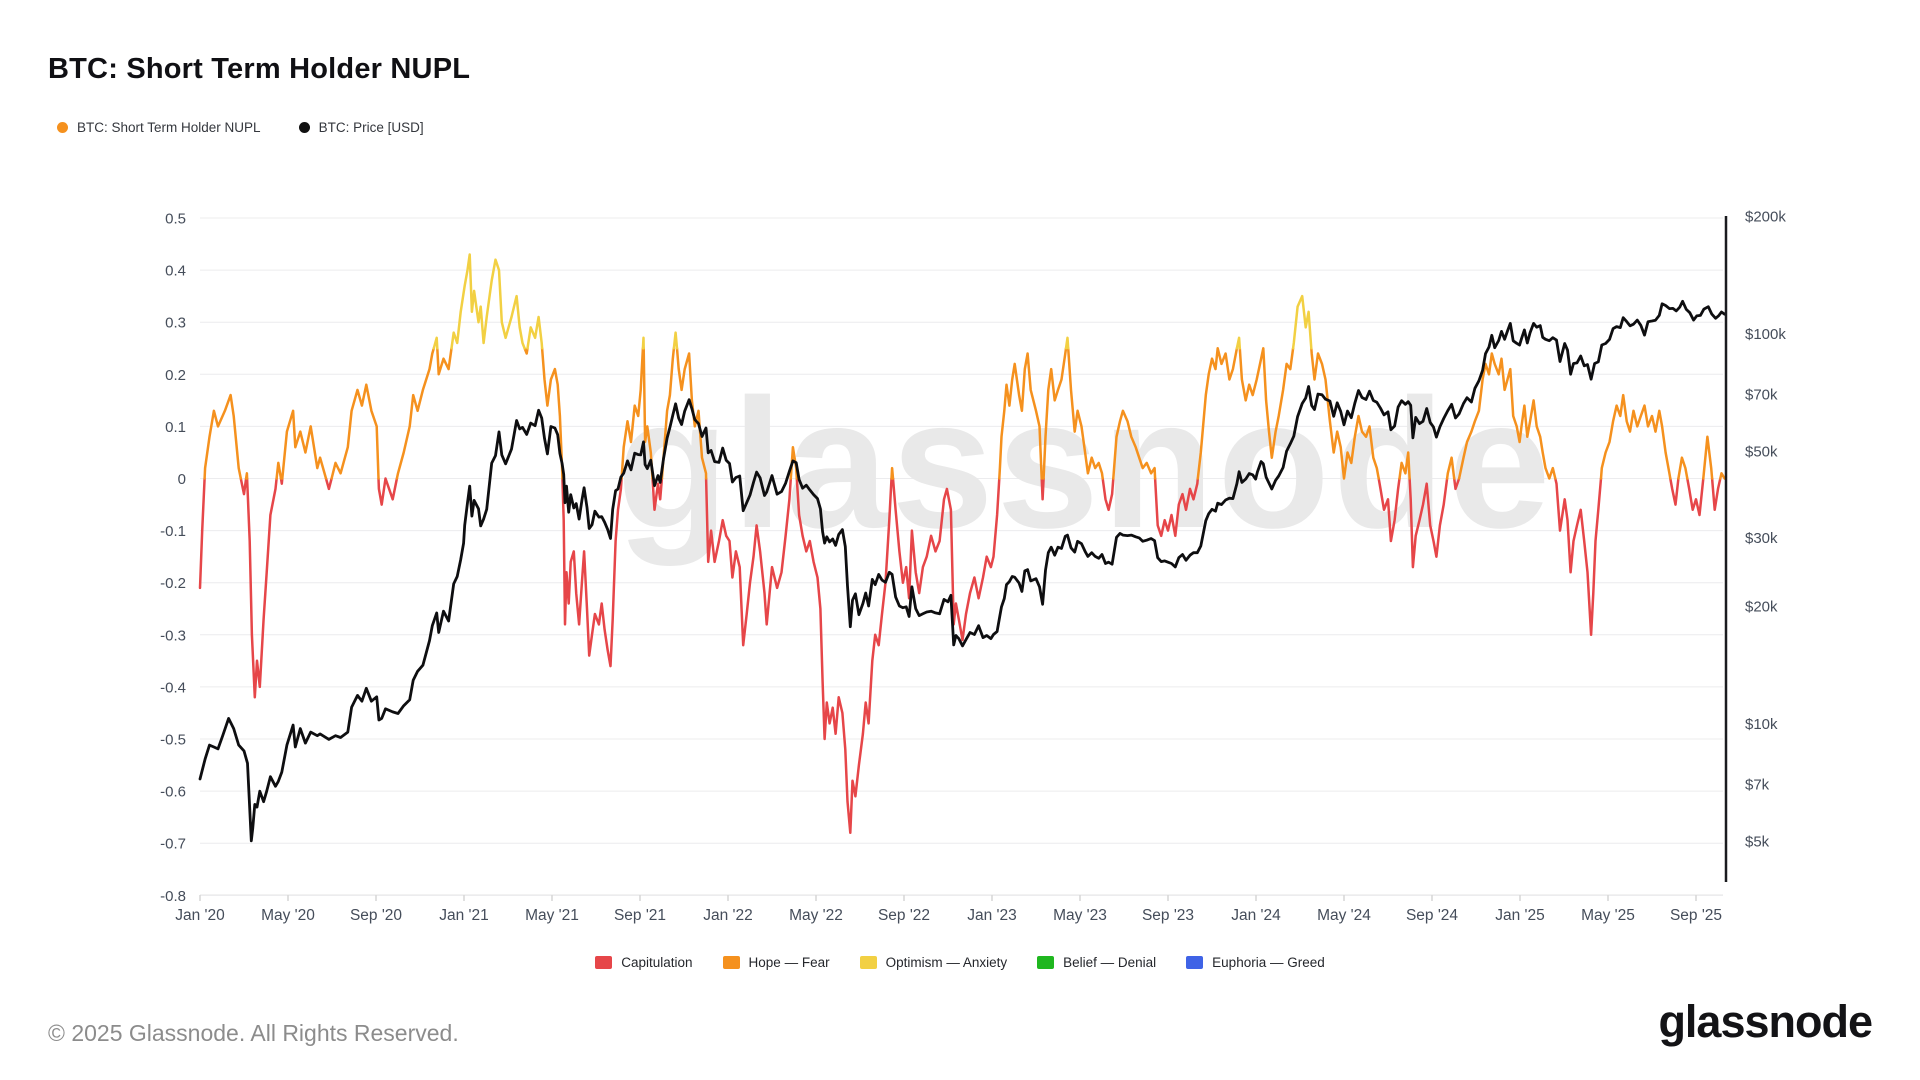  What do you see at coordinates (1761, 724) in the screenshot?
I see `y-right-tick-label: $10k` at bounding box center [1761, 724].